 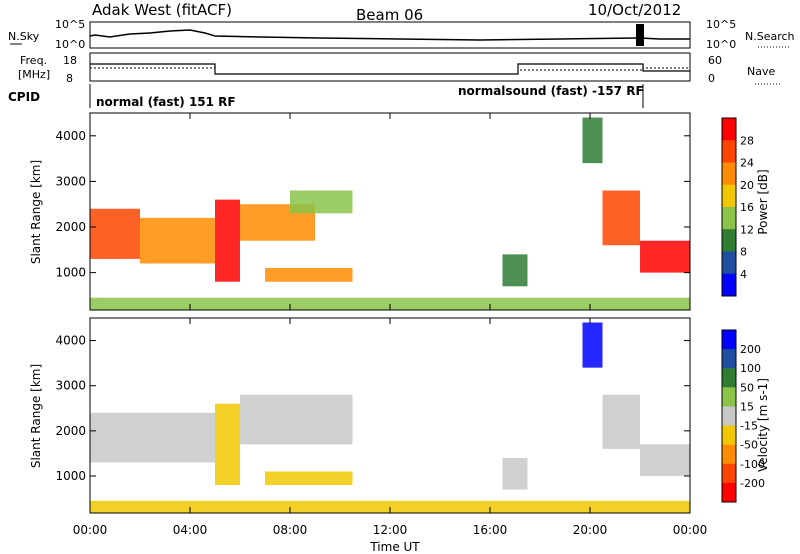 What do you see at coordinates (162, 10) in the screenshot?
I see `radar-title: Adak West (fitACF)` at bounding box center [162, 10].